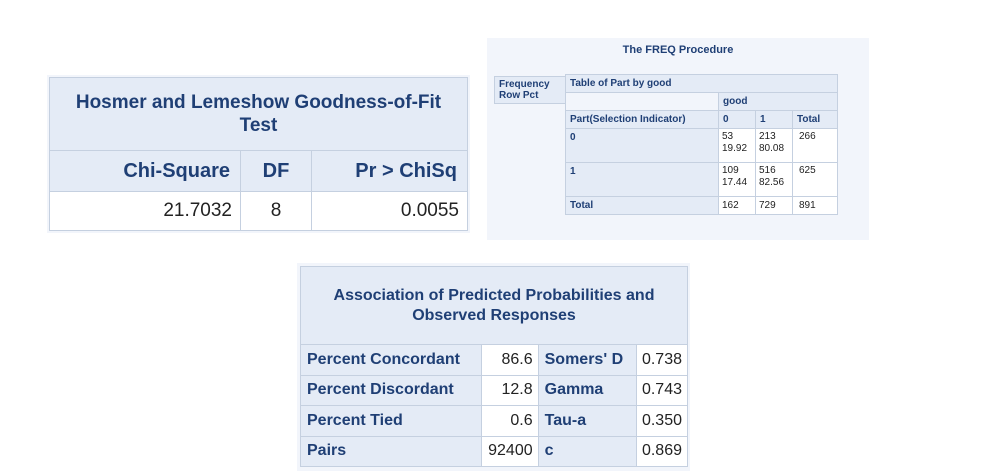 The image size is (999, 475). Describe the element at coordinates (509, 421) in the screenshot. I see `assoc-value-tied: 0.6` at that location.